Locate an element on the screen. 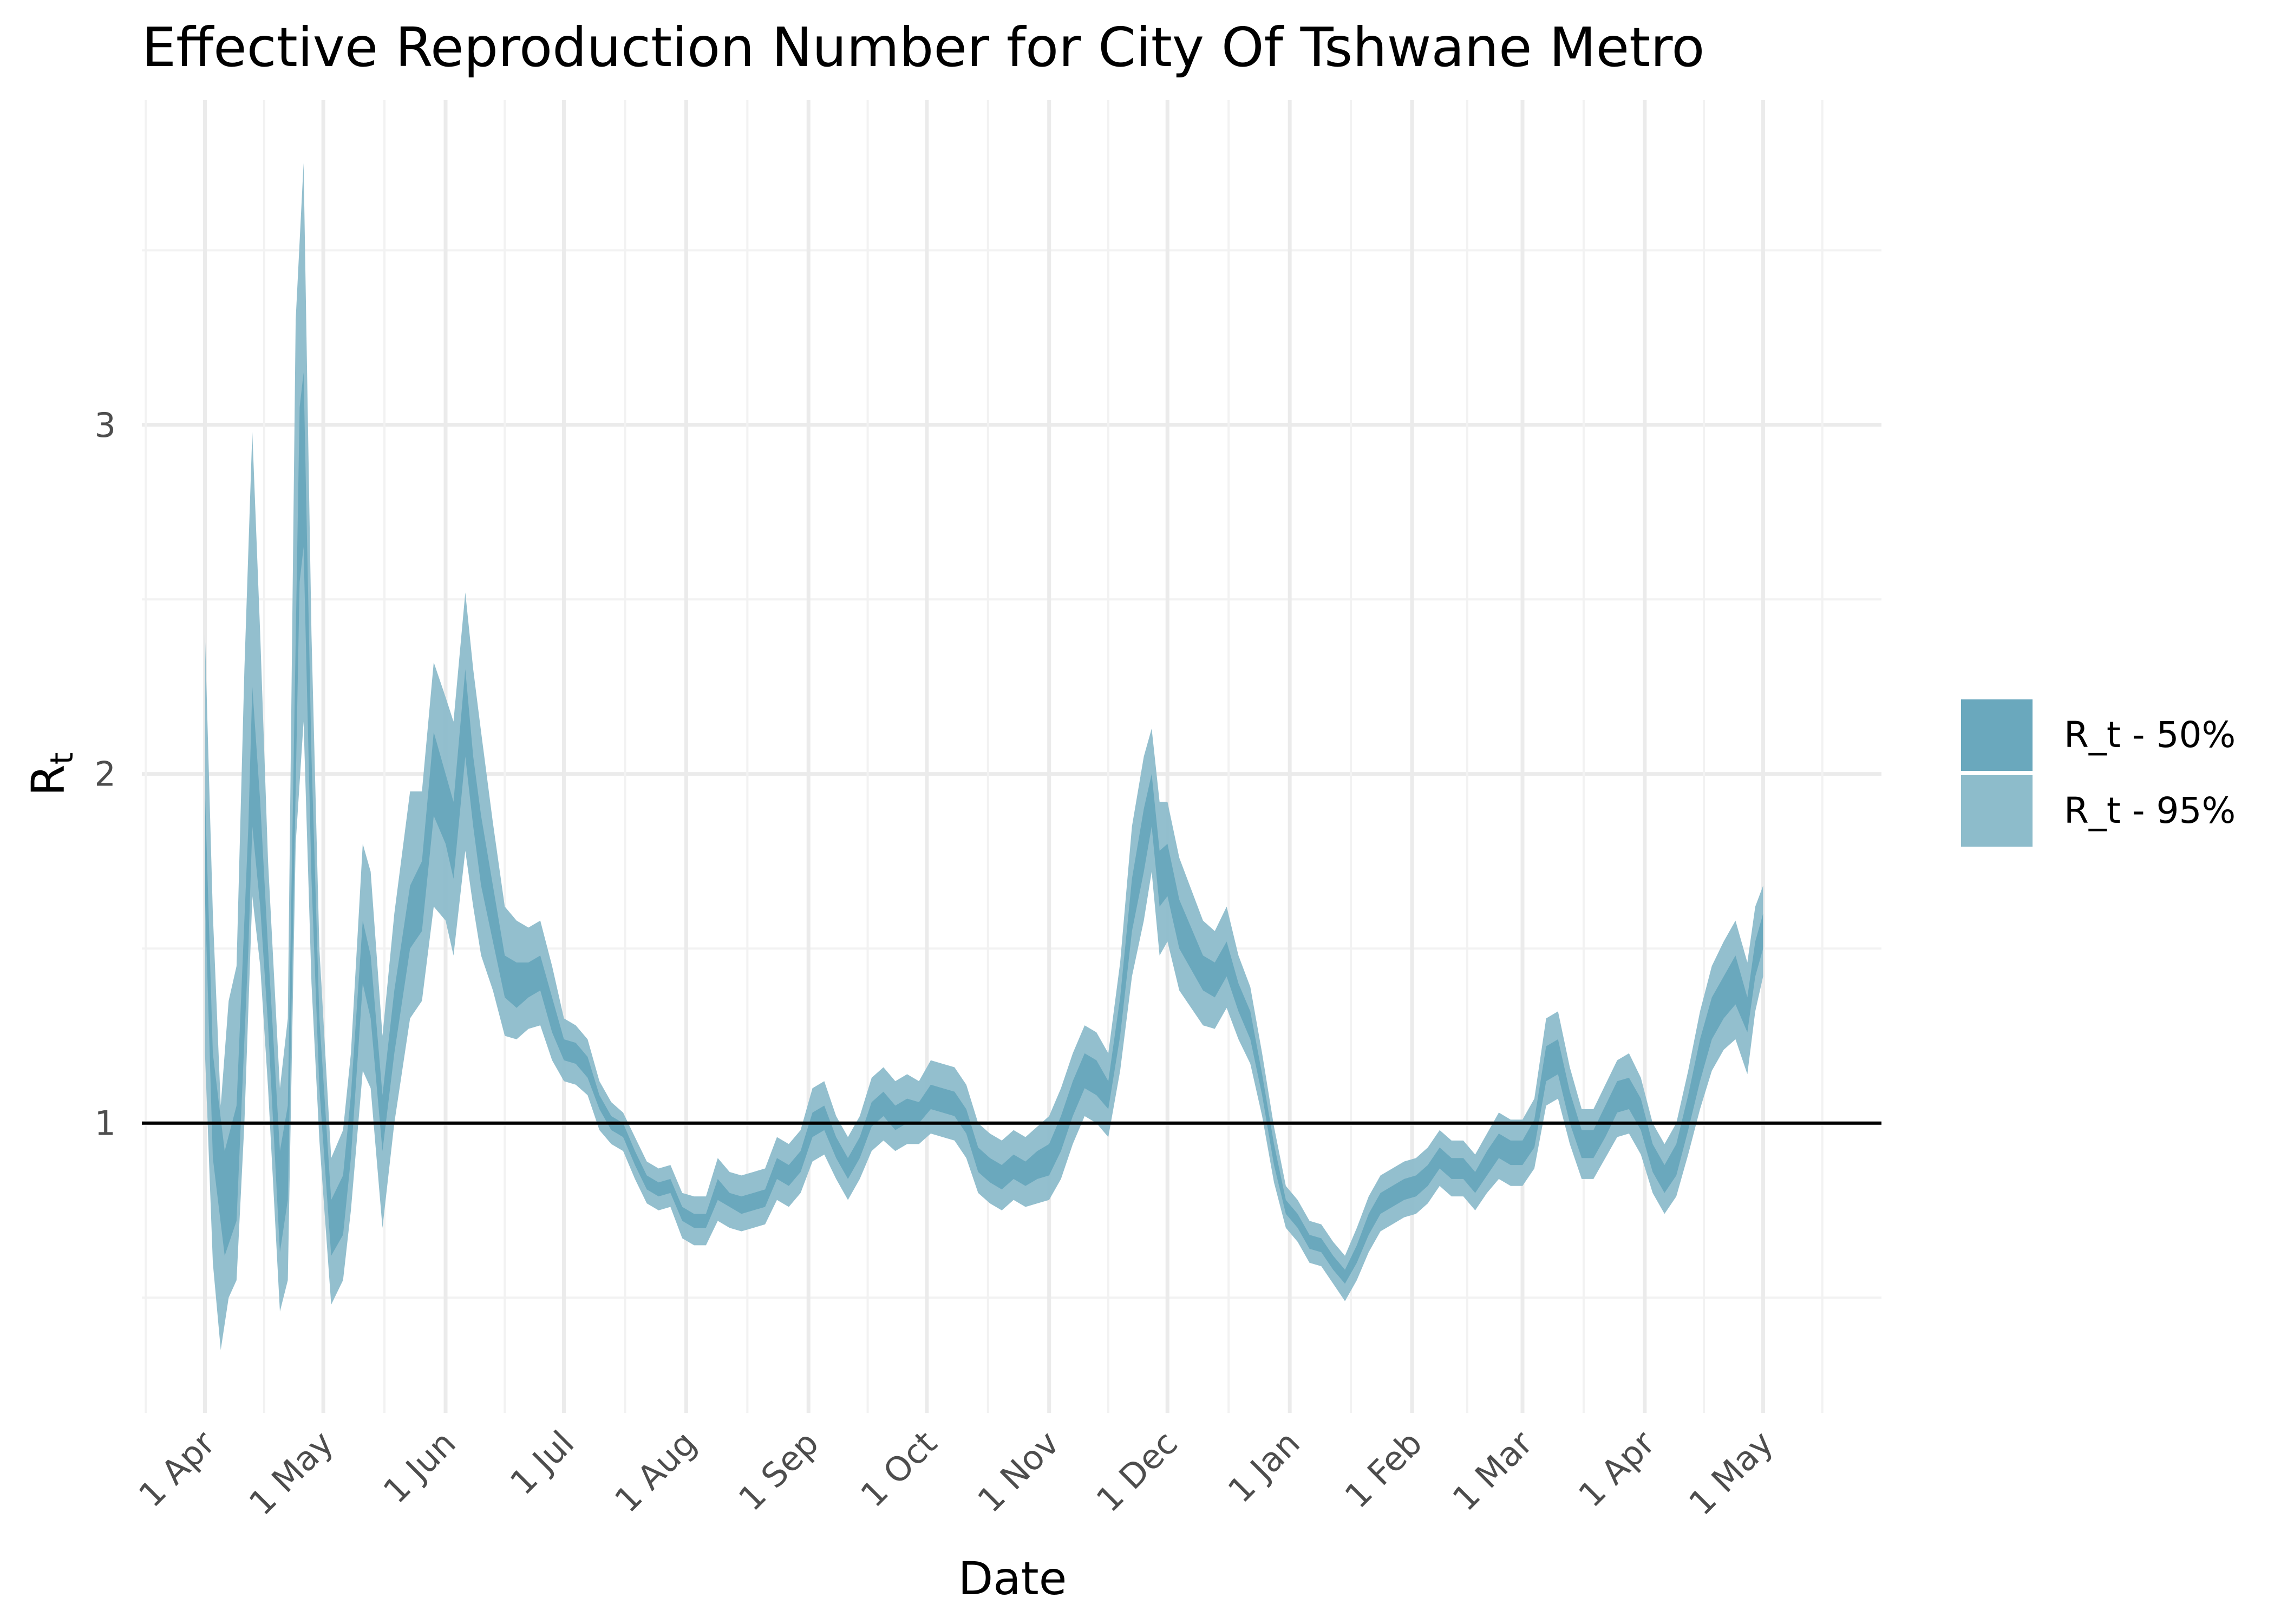 This screenshot has height=1624, width=2274. legend-label: R_t - 95% is located at coordinates (2150, 810).